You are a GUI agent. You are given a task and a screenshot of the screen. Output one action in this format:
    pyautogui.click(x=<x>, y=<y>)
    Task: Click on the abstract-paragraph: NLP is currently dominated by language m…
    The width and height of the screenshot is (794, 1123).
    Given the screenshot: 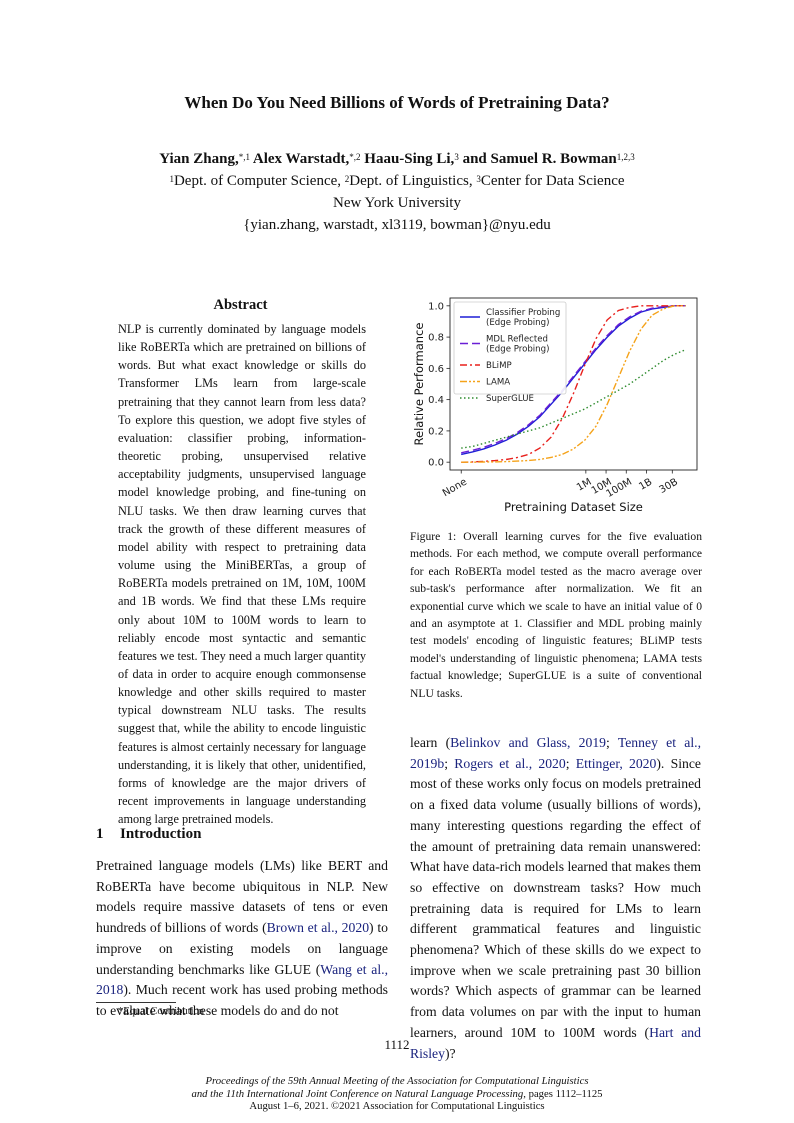 What is the action you would take?
    pyautogui.click(x=242, y=574)
    